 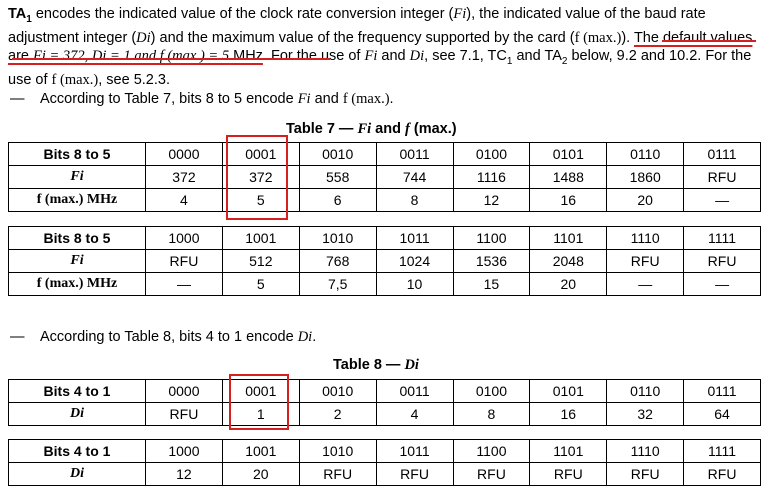 What do you see at coordinates (384, 200) in the screenshot?
I see `table-row: f (max.) MHz 4 5 6 8 12 16 20—` at bounding box center [384, 200].